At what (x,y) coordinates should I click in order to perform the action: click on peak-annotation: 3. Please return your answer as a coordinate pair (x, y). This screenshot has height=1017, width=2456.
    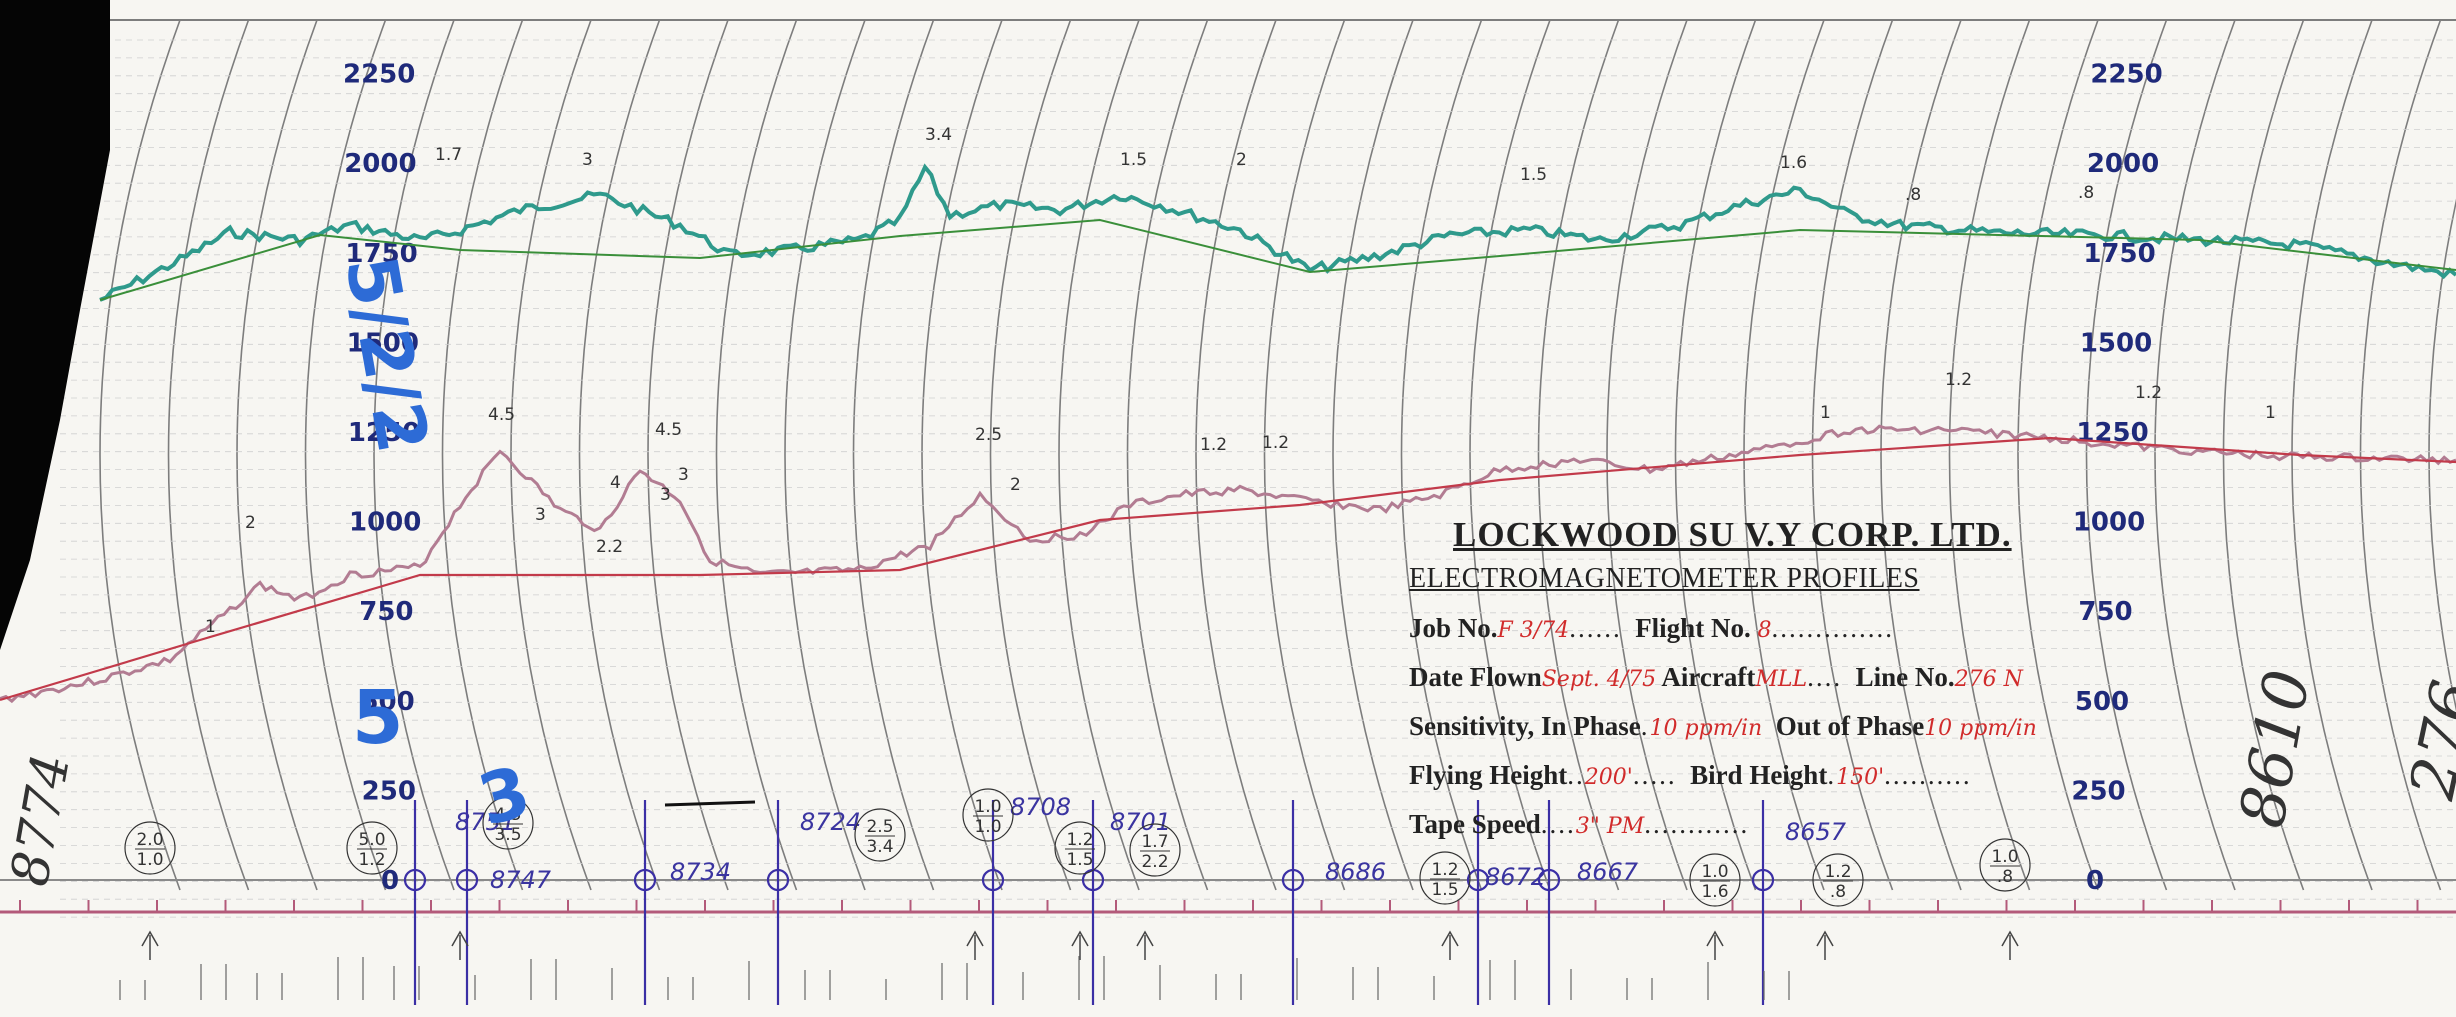
    Looking at the image, I should click on (683, 475).